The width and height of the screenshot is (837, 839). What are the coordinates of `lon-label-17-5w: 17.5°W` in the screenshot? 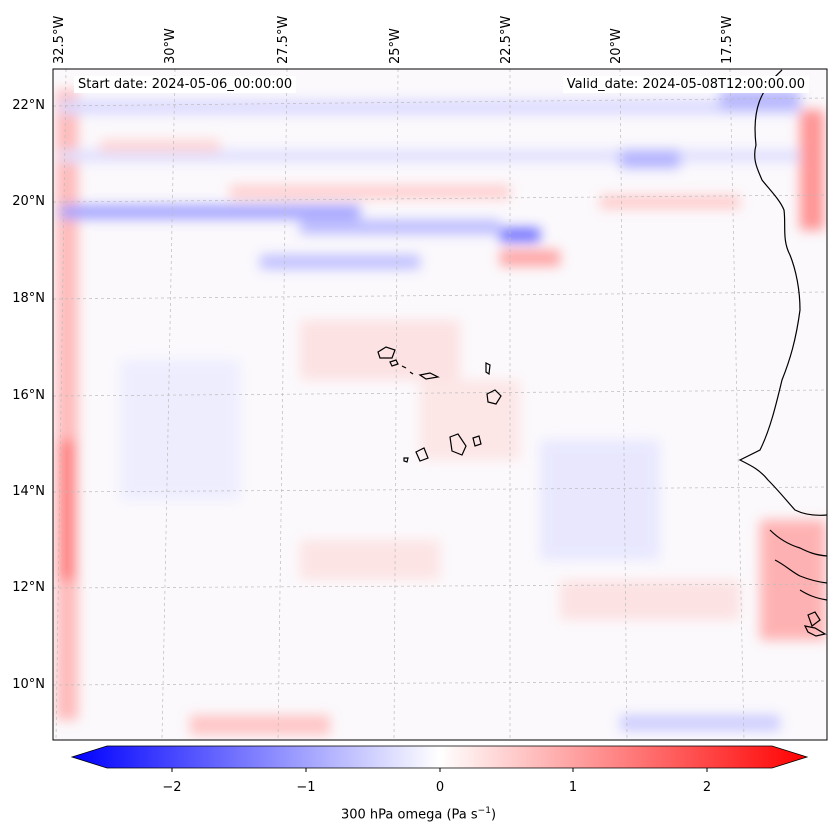 It's located at (727, 39).